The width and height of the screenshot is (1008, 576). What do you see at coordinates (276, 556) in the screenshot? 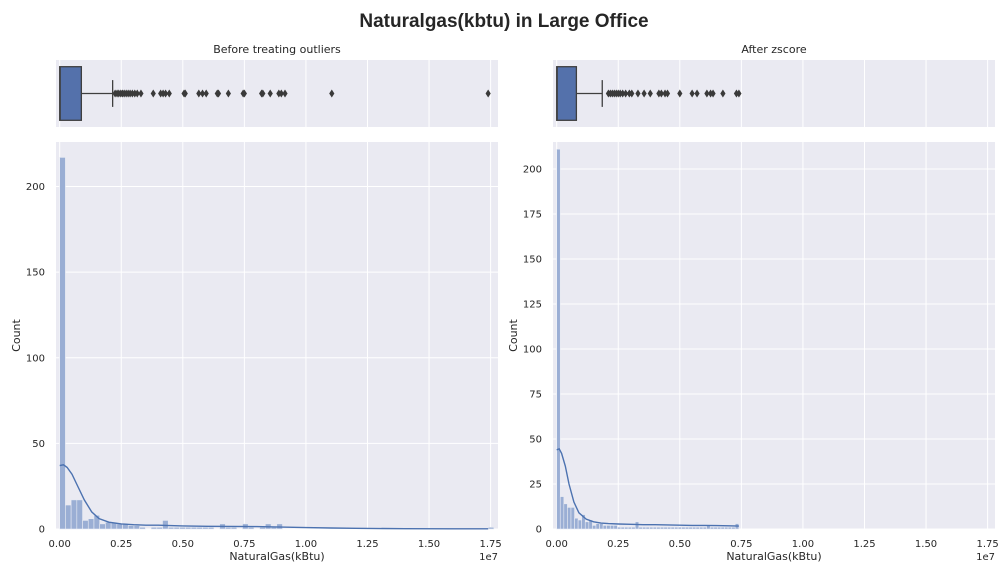
I see `x-axis-label: NaturalGas(kBtu)` at bounding box center [276, 556].